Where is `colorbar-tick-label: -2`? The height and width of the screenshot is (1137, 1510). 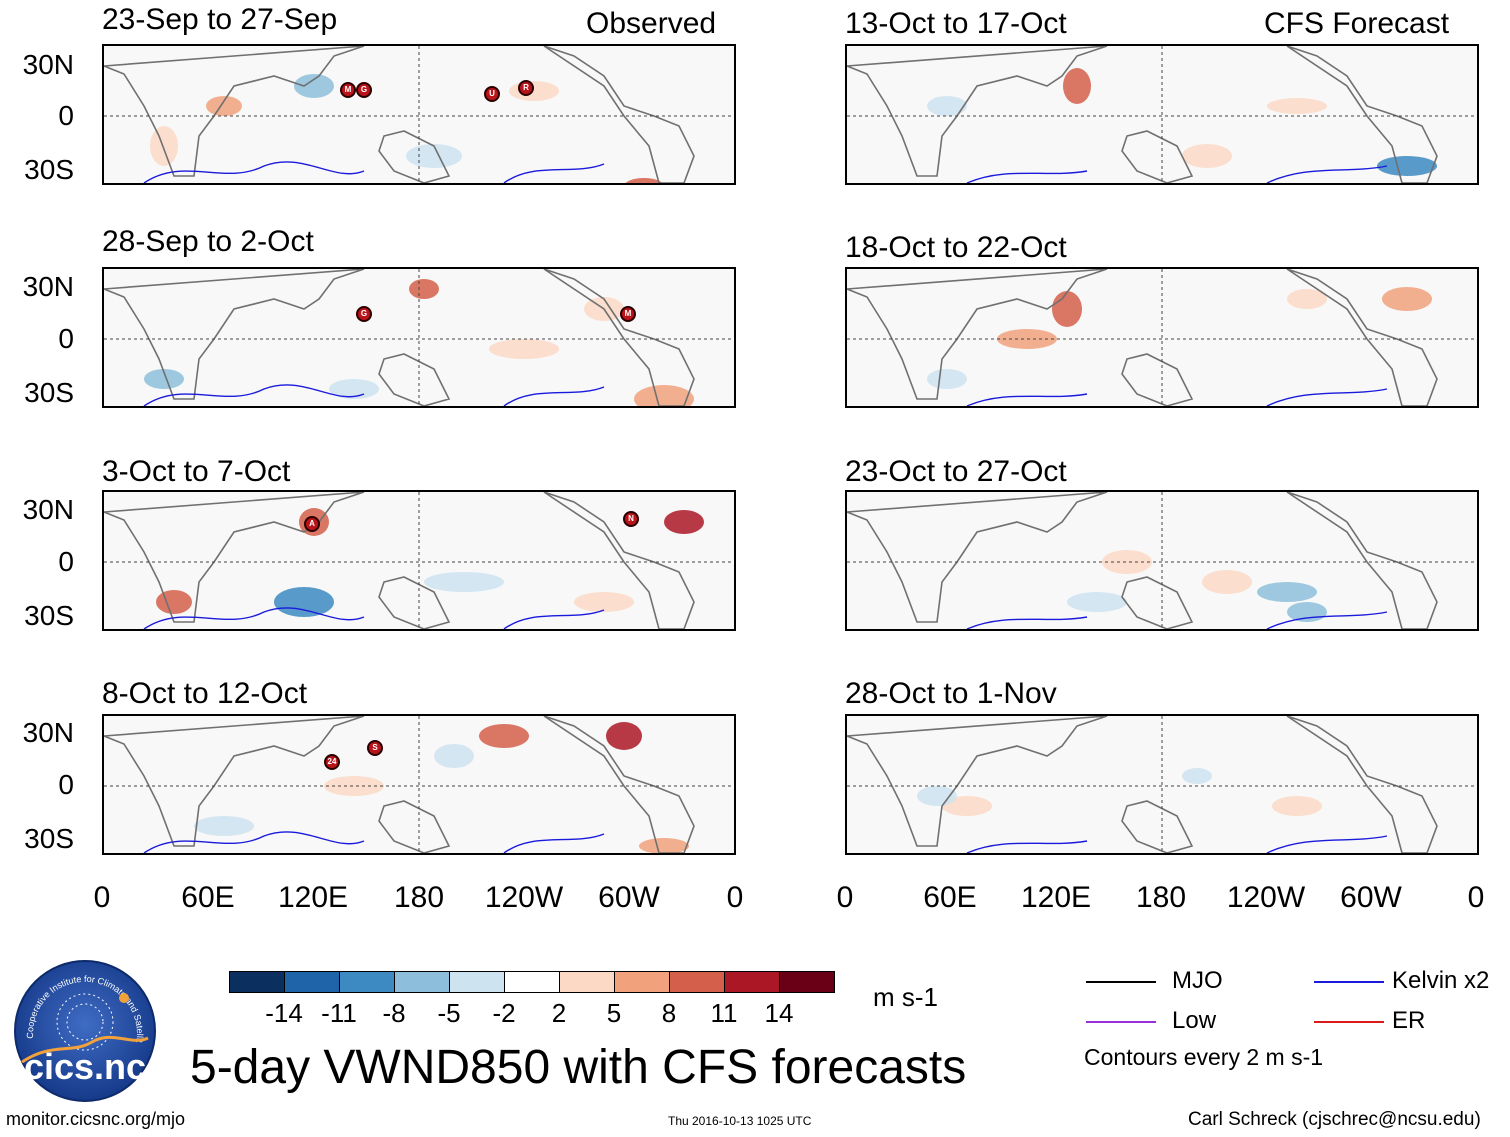
colorbar-tick-label: -2 is located at coordinates (504, 1013).